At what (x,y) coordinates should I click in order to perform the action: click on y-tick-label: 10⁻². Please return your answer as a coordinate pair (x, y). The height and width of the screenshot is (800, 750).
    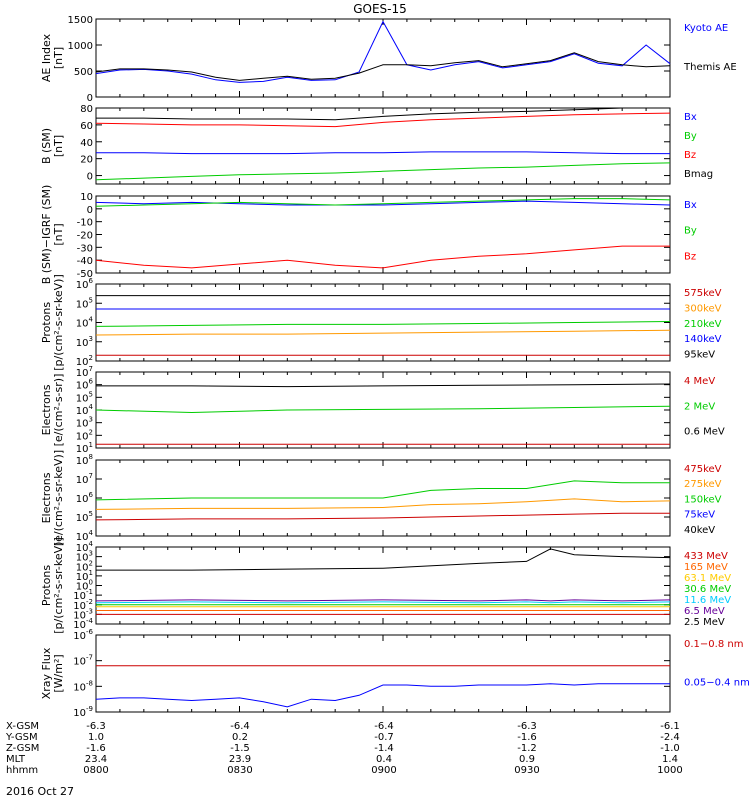
    Looking at the image, I should click on (83, 605).